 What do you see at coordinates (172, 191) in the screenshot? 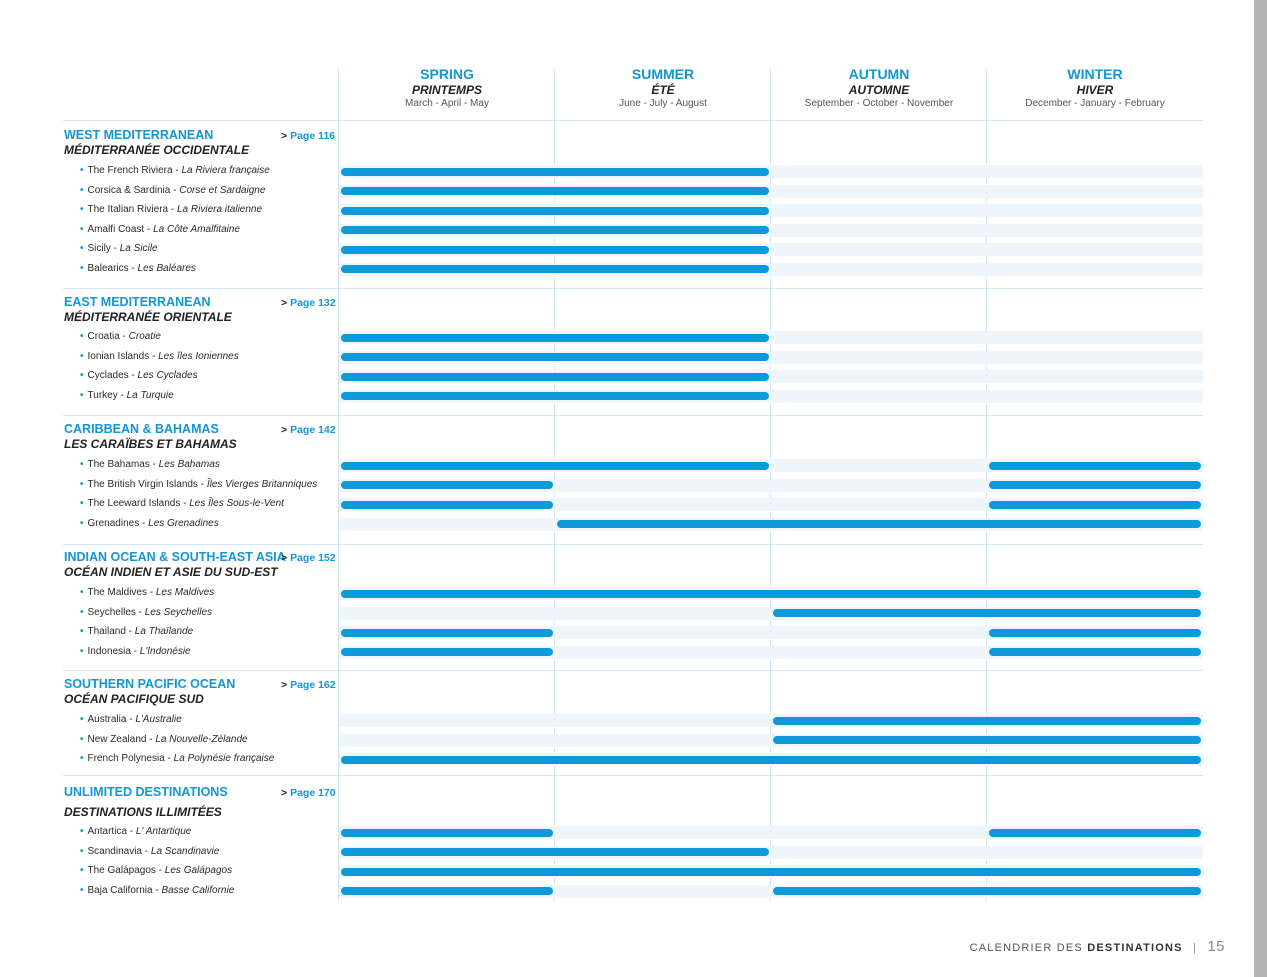
I see `destination-row: • Corsica & Sardinia - Corse et Sardaigne` at bounding box center [172, 191].